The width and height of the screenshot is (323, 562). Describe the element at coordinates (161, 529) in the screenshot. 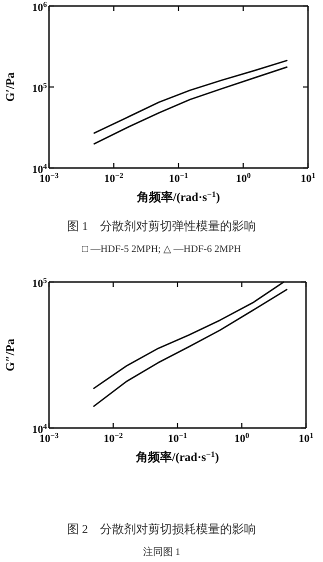

I see `text: 图 2 分散剂对剪切损耗模量的影响` at that location.